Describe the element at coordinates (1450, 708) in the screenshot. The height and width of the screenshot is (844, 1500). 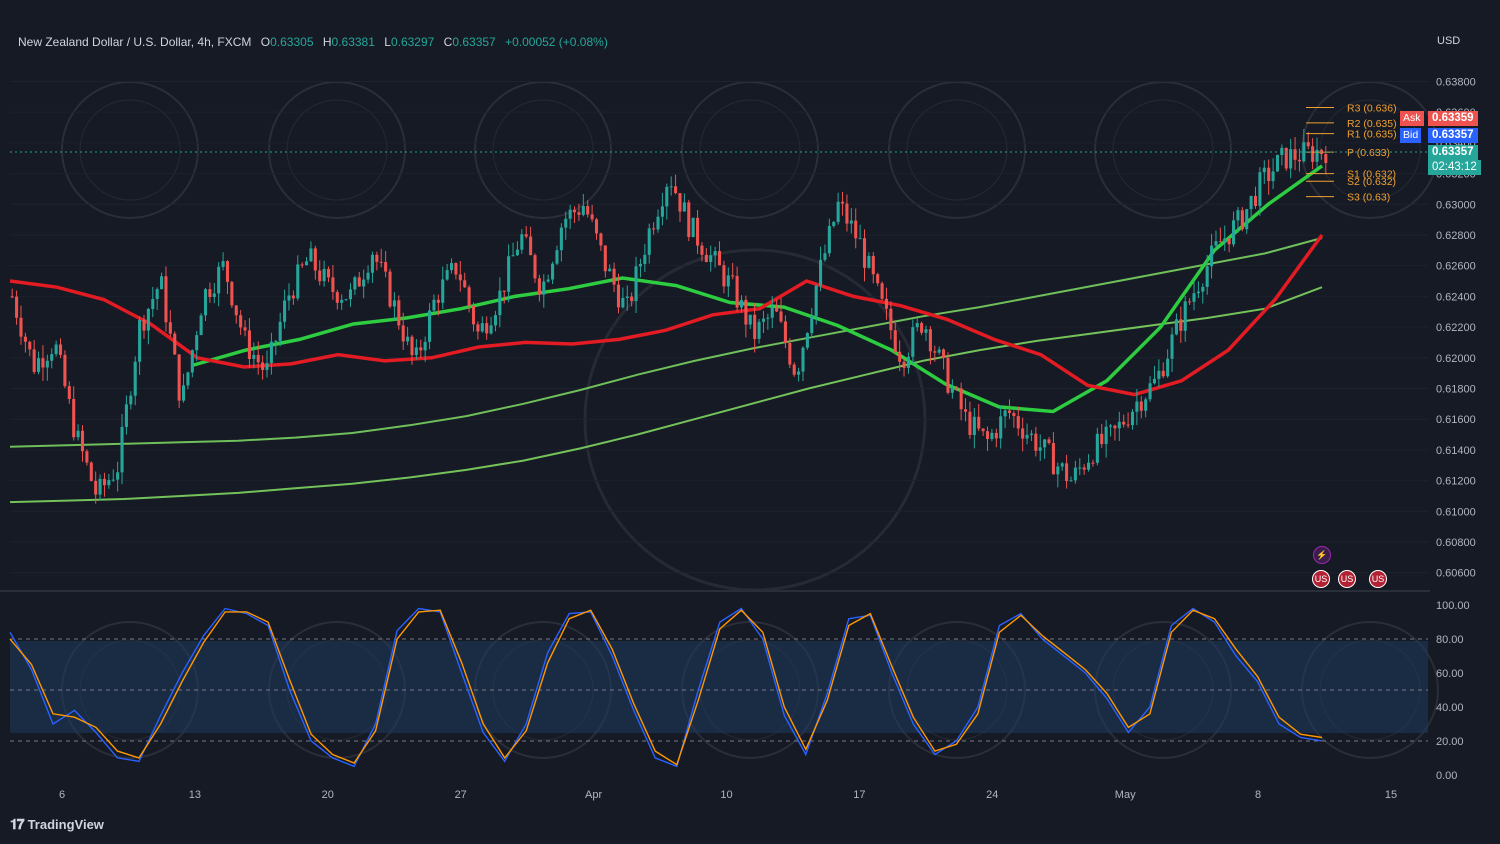
I see `stochastic-tick-label: 40.00` at that location.